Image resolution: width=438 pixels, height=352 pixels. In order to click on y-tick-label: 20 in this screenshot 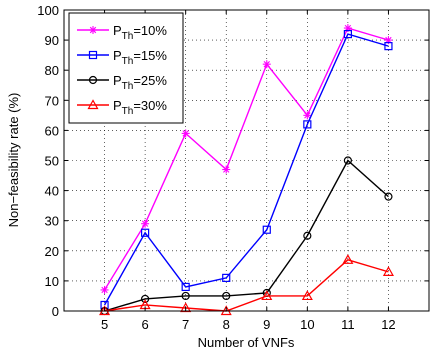, I will do `click(52, 251)`.